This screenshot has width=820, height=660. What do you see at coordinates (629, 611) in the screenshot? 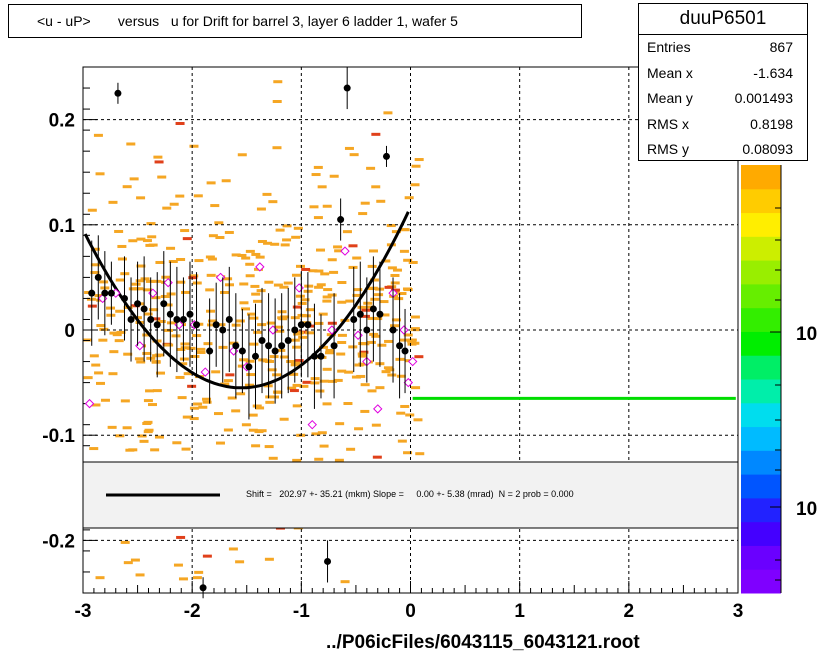
I see `x-tick-label: 2` at bounding box center [629, 611].